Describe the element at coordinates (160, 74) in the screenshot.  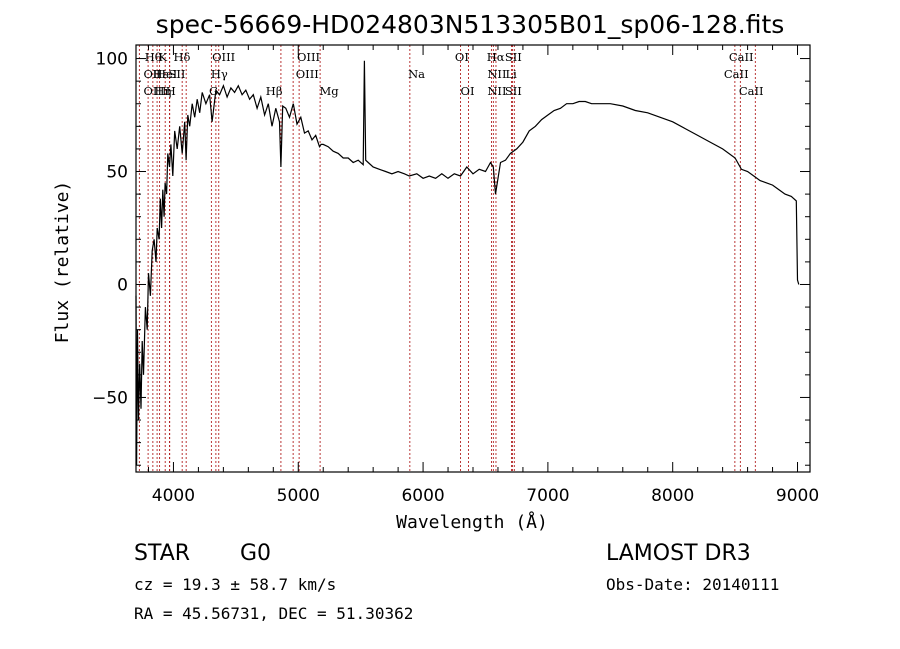
I see `line-label: Hε` at that location.